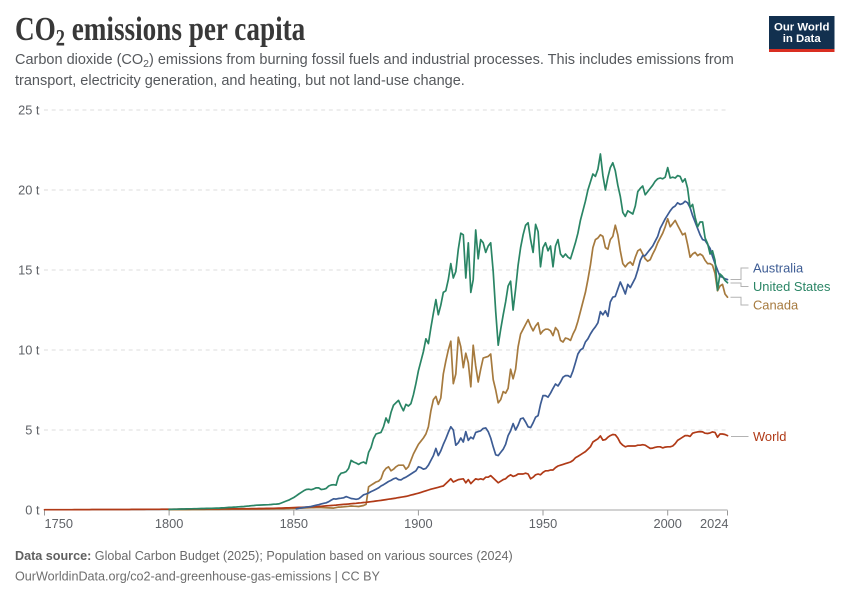 The image size is (850, 600). I want to click on svg-text: 15 t, so click(29, 270).